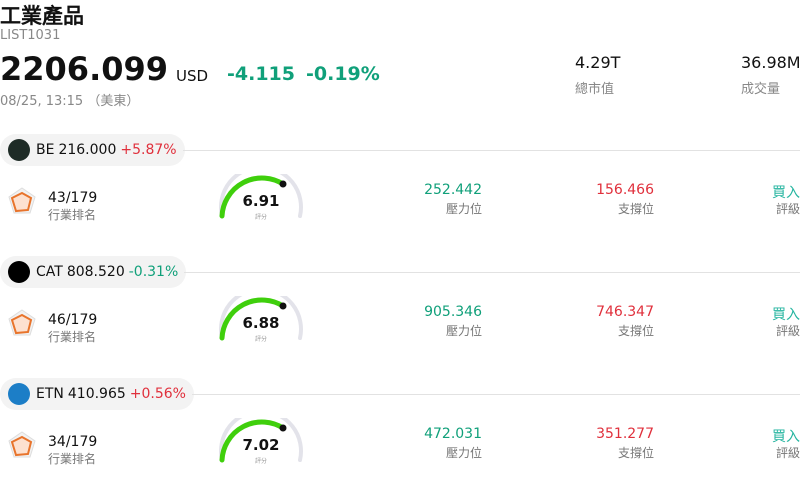 This screenshot has width=800, height=488. Describe the element at coordinates (453, 312) in the screenshot. I see `resistance: 905.346` at that location.